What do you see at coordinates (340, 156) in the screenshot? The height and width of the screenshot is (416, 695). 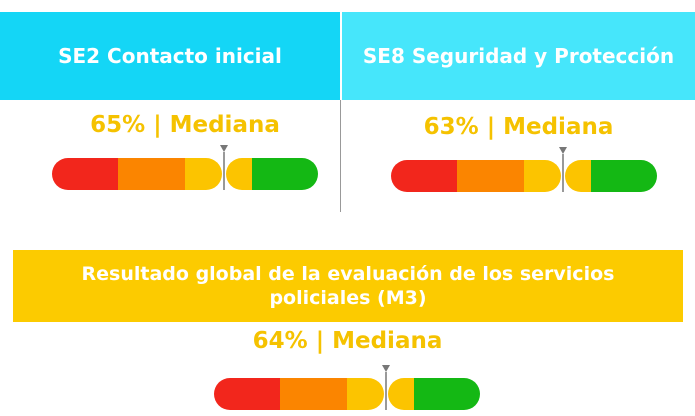 I see `divider` at bounding box center [340, 156].